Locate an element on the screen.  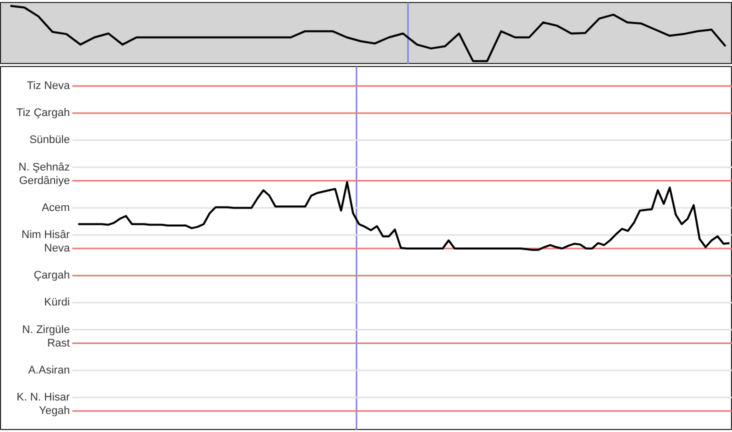
ref-line-label: N. Zirgüle is located at coordinates (46, 330).